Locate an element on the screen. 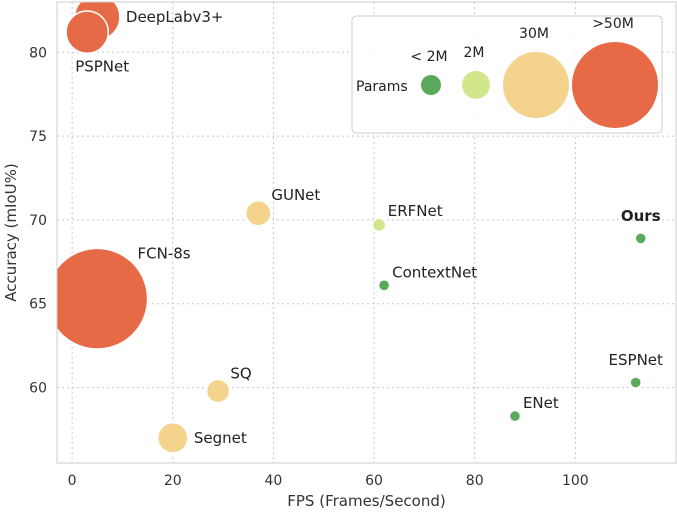  legend-swatch-small is located at coordinates (431, 85).